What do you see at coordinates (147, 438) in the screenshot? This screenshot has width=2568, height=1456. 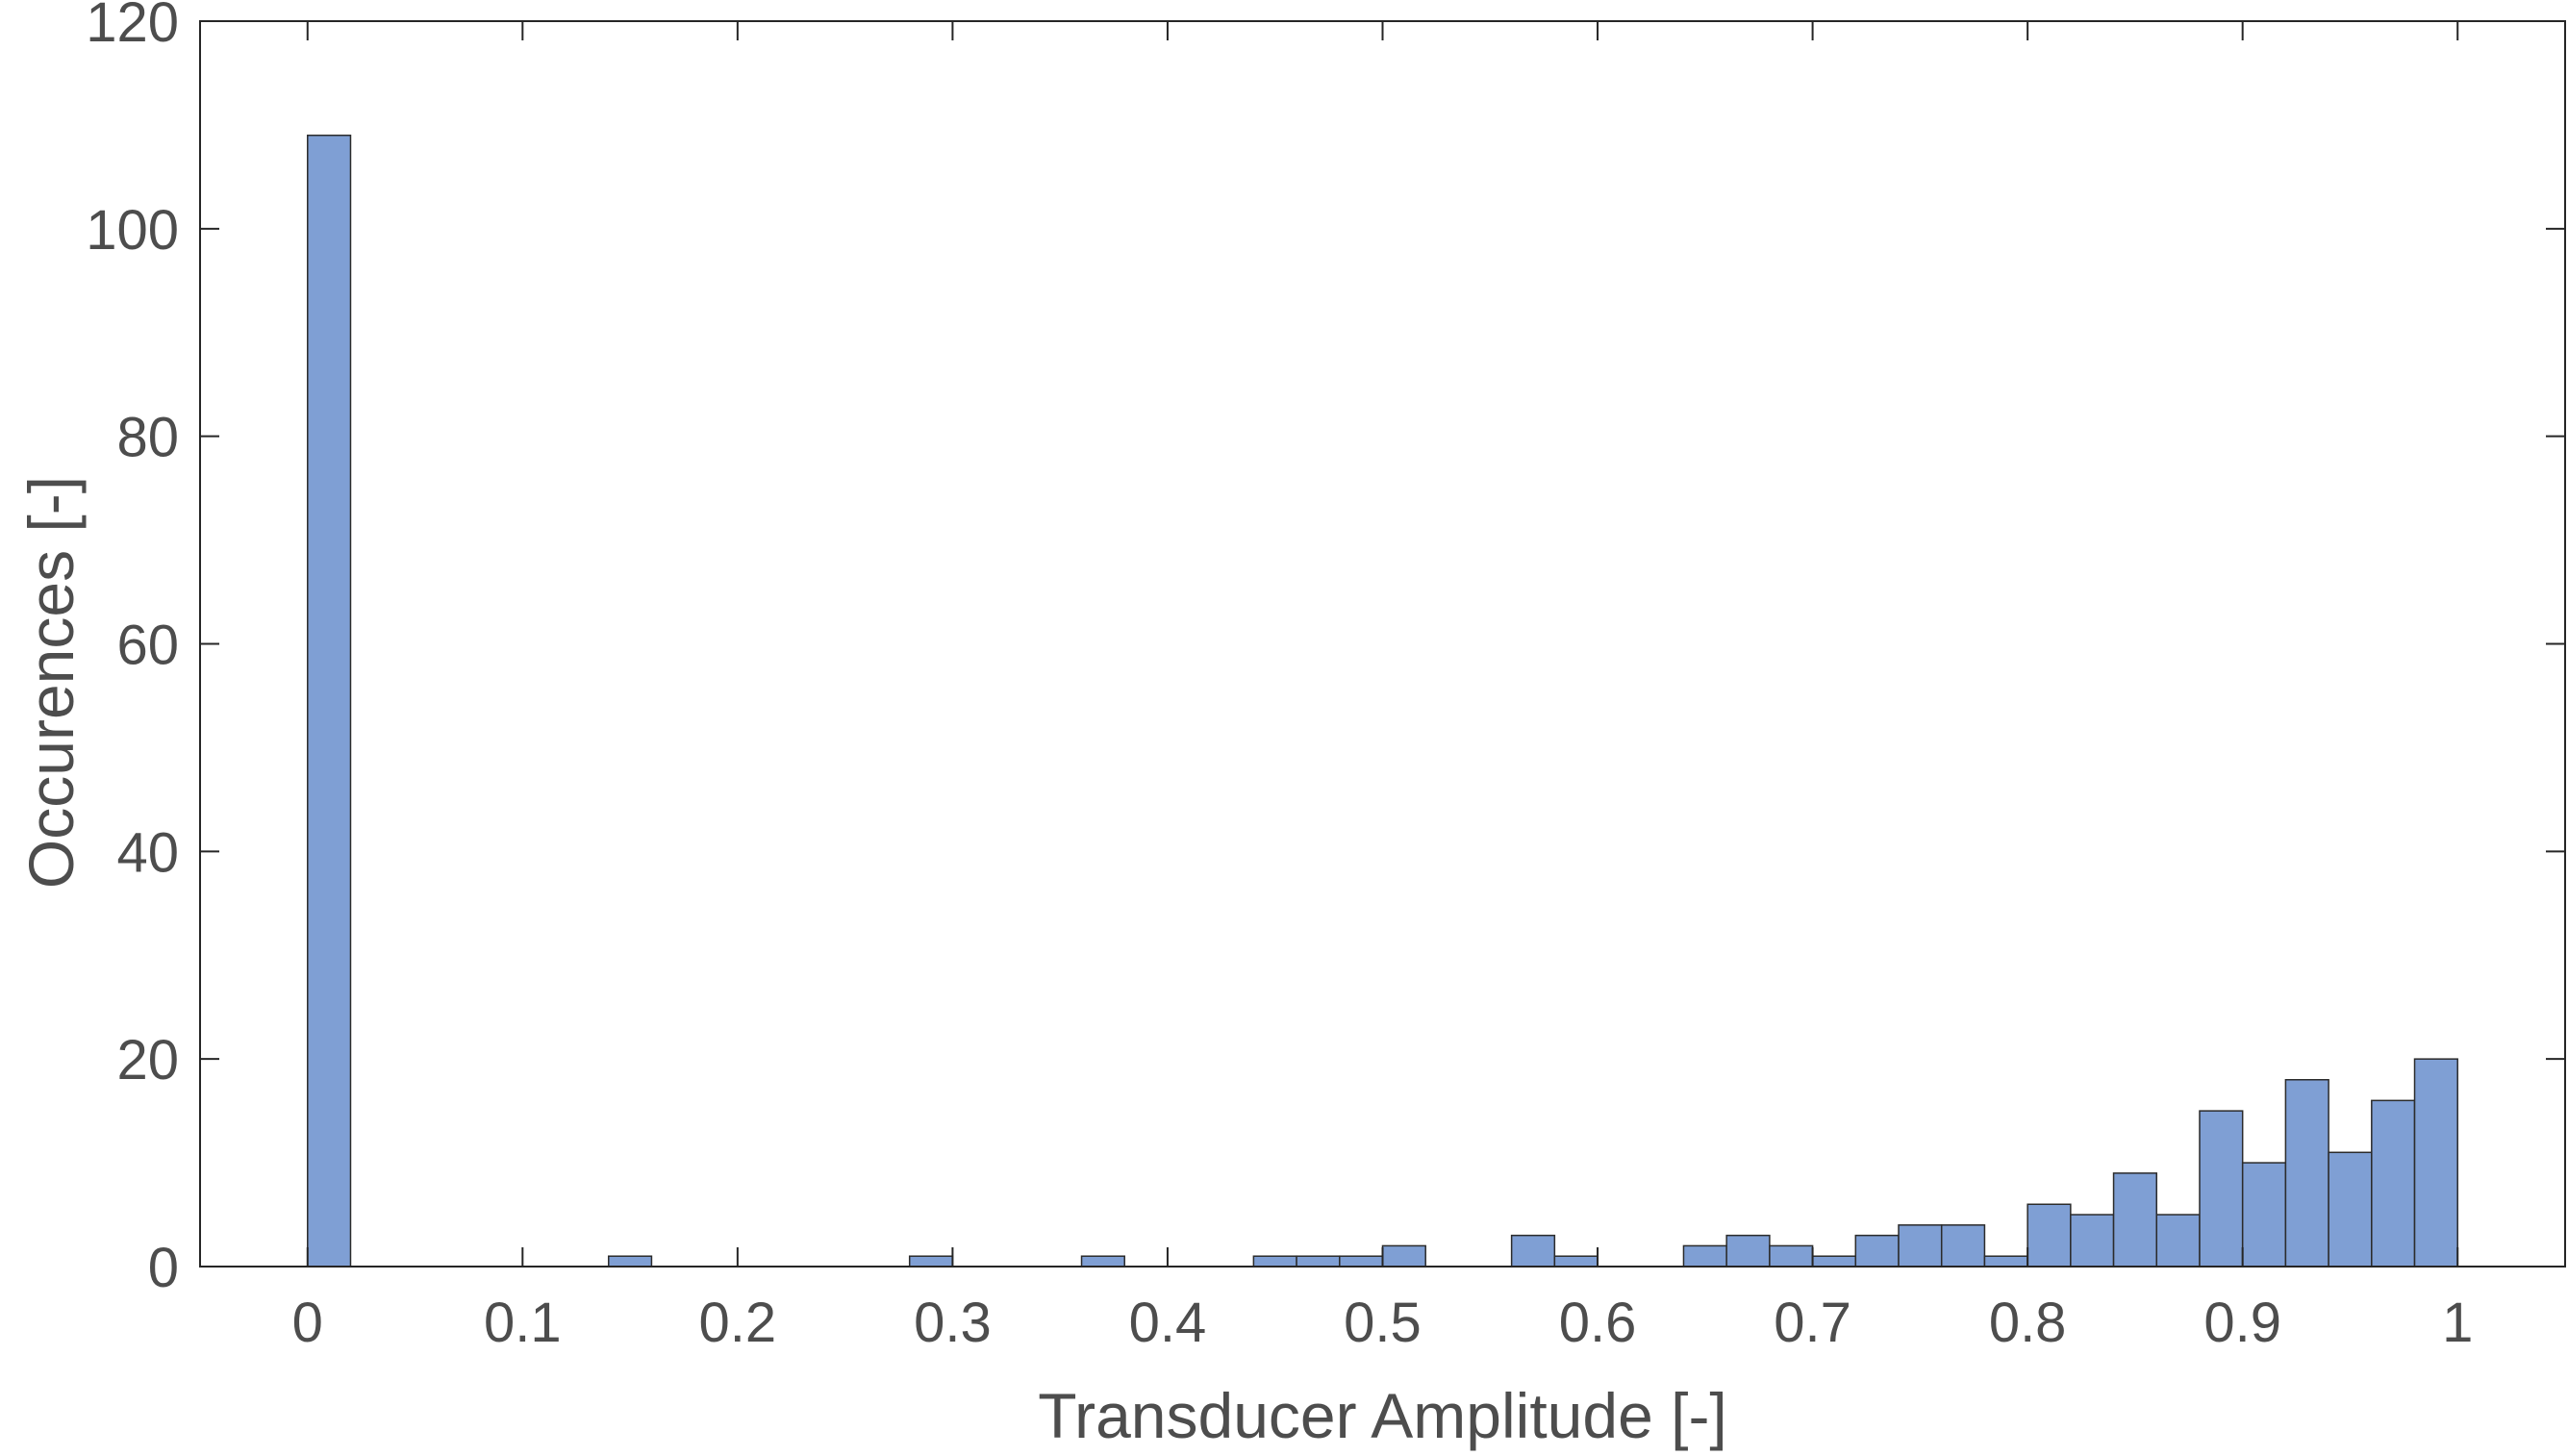 I see `y-tick-label: 80` at bounding box center [147, 438].